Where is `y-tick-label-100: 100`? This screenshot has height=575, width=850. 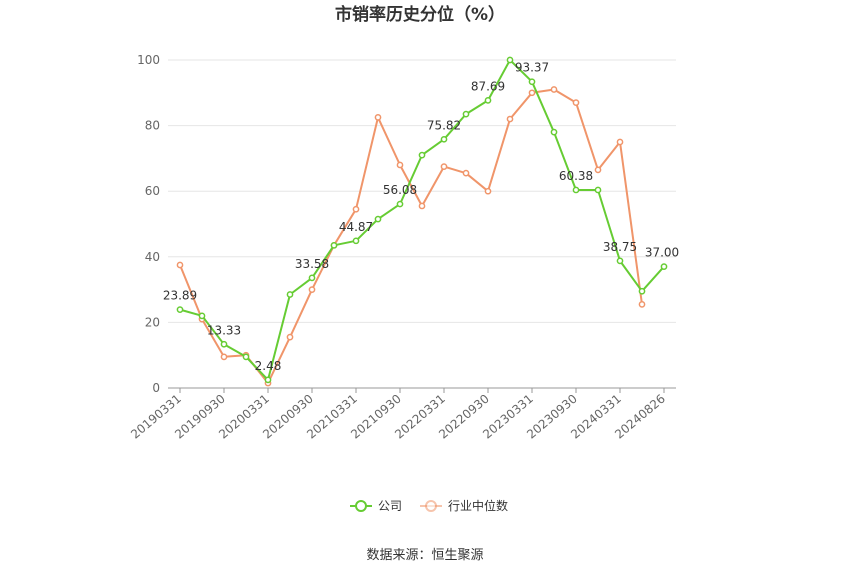 y-tick-label-100: 100 is located at coordinates (148, 60).